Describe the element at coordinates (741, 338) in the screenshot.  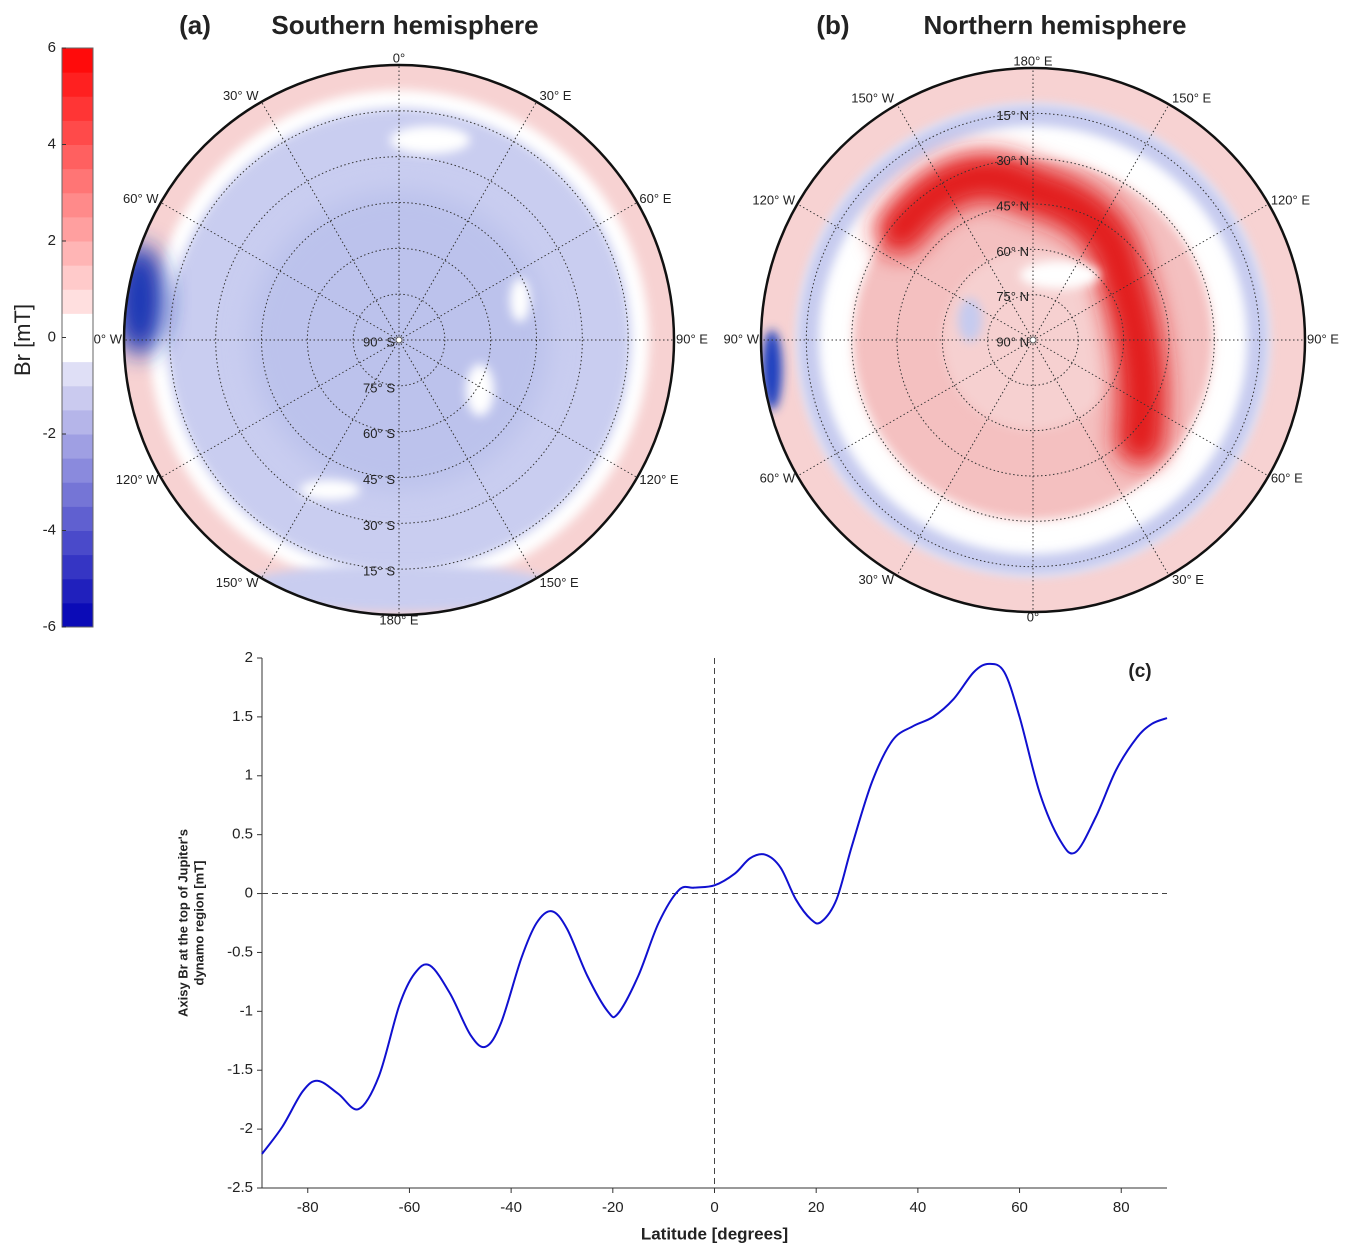
I see `lon-label: 90° W` at that location.